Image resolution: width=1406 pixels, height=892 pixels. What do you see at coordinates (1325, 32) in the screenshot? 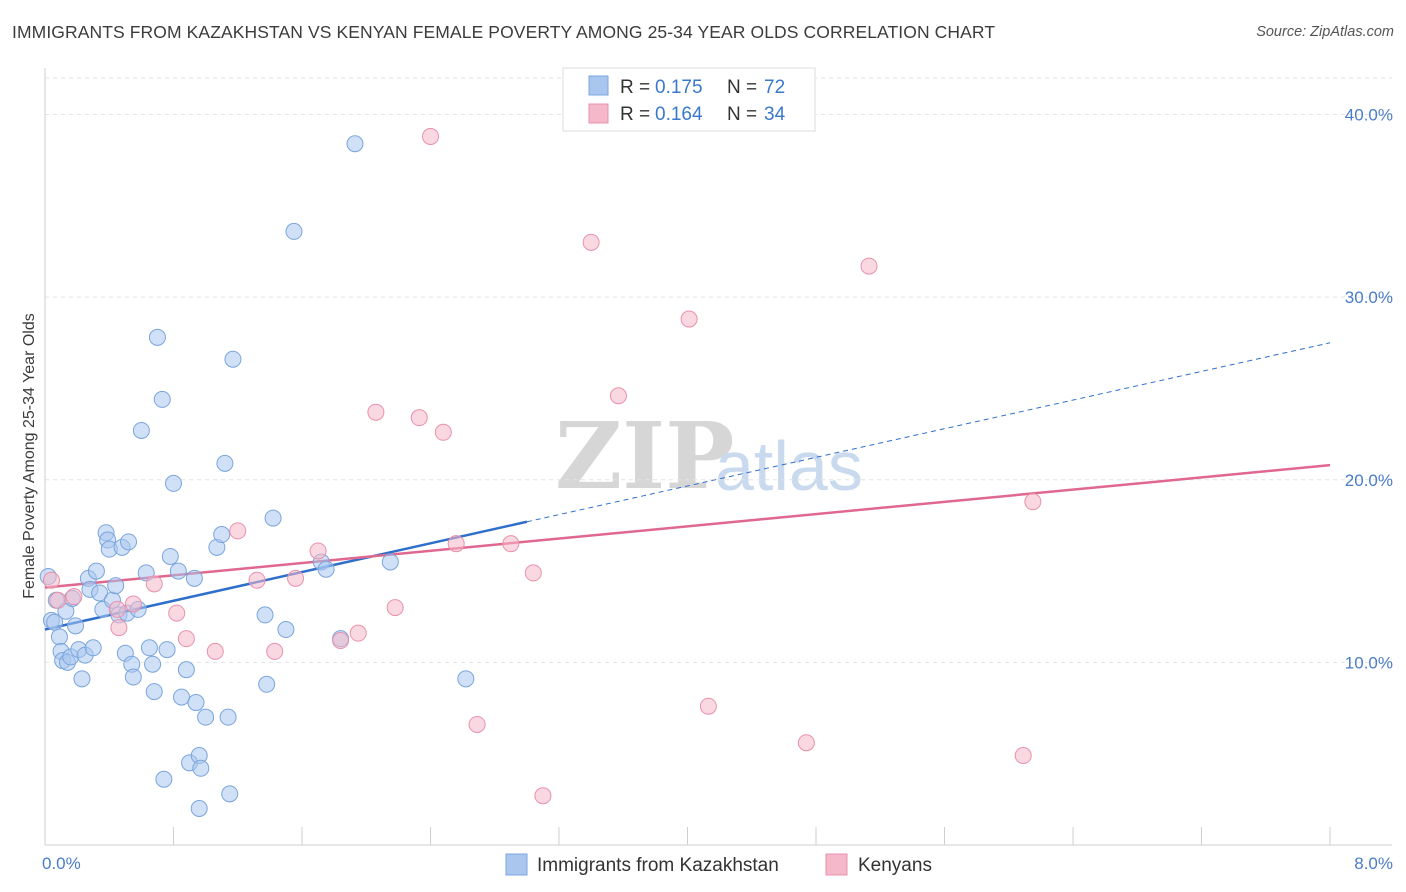
I see `source-credit: Source: ZipAtlas.com` at bounding box center [1325, 32].